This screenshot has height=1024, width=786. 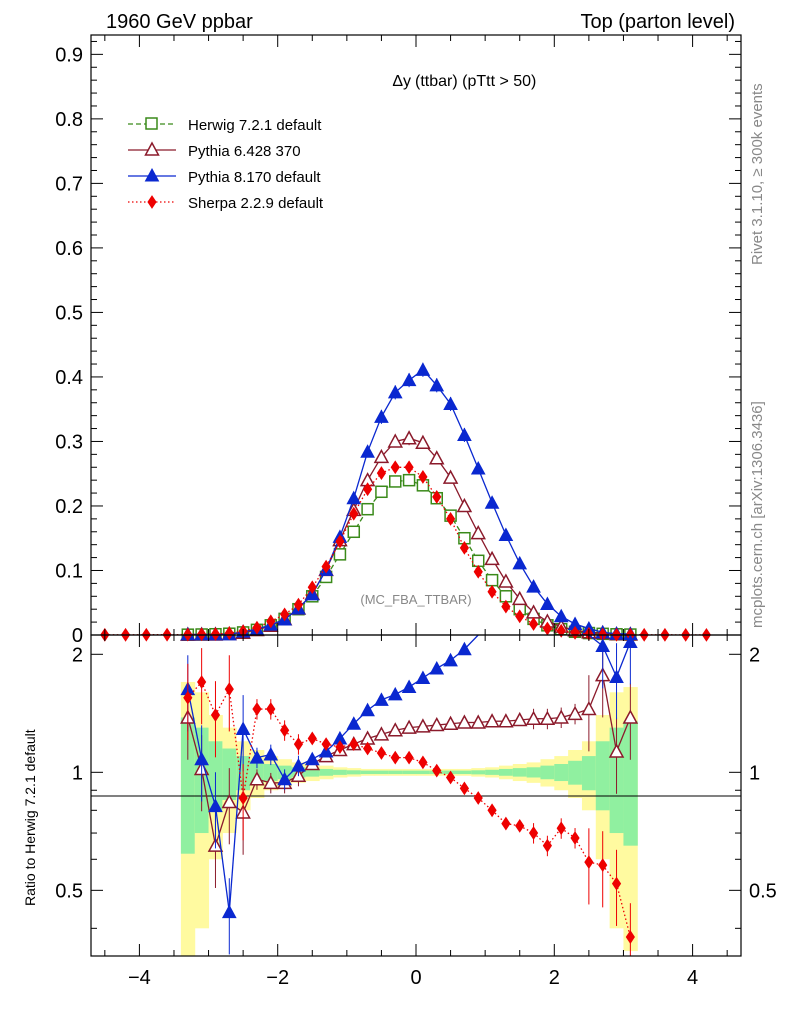 What do you see at coordinates (763, 891) in the screenshot?
I see `ratio-ytick-label-right-0: 0.5` at bounding box center [763, 891].